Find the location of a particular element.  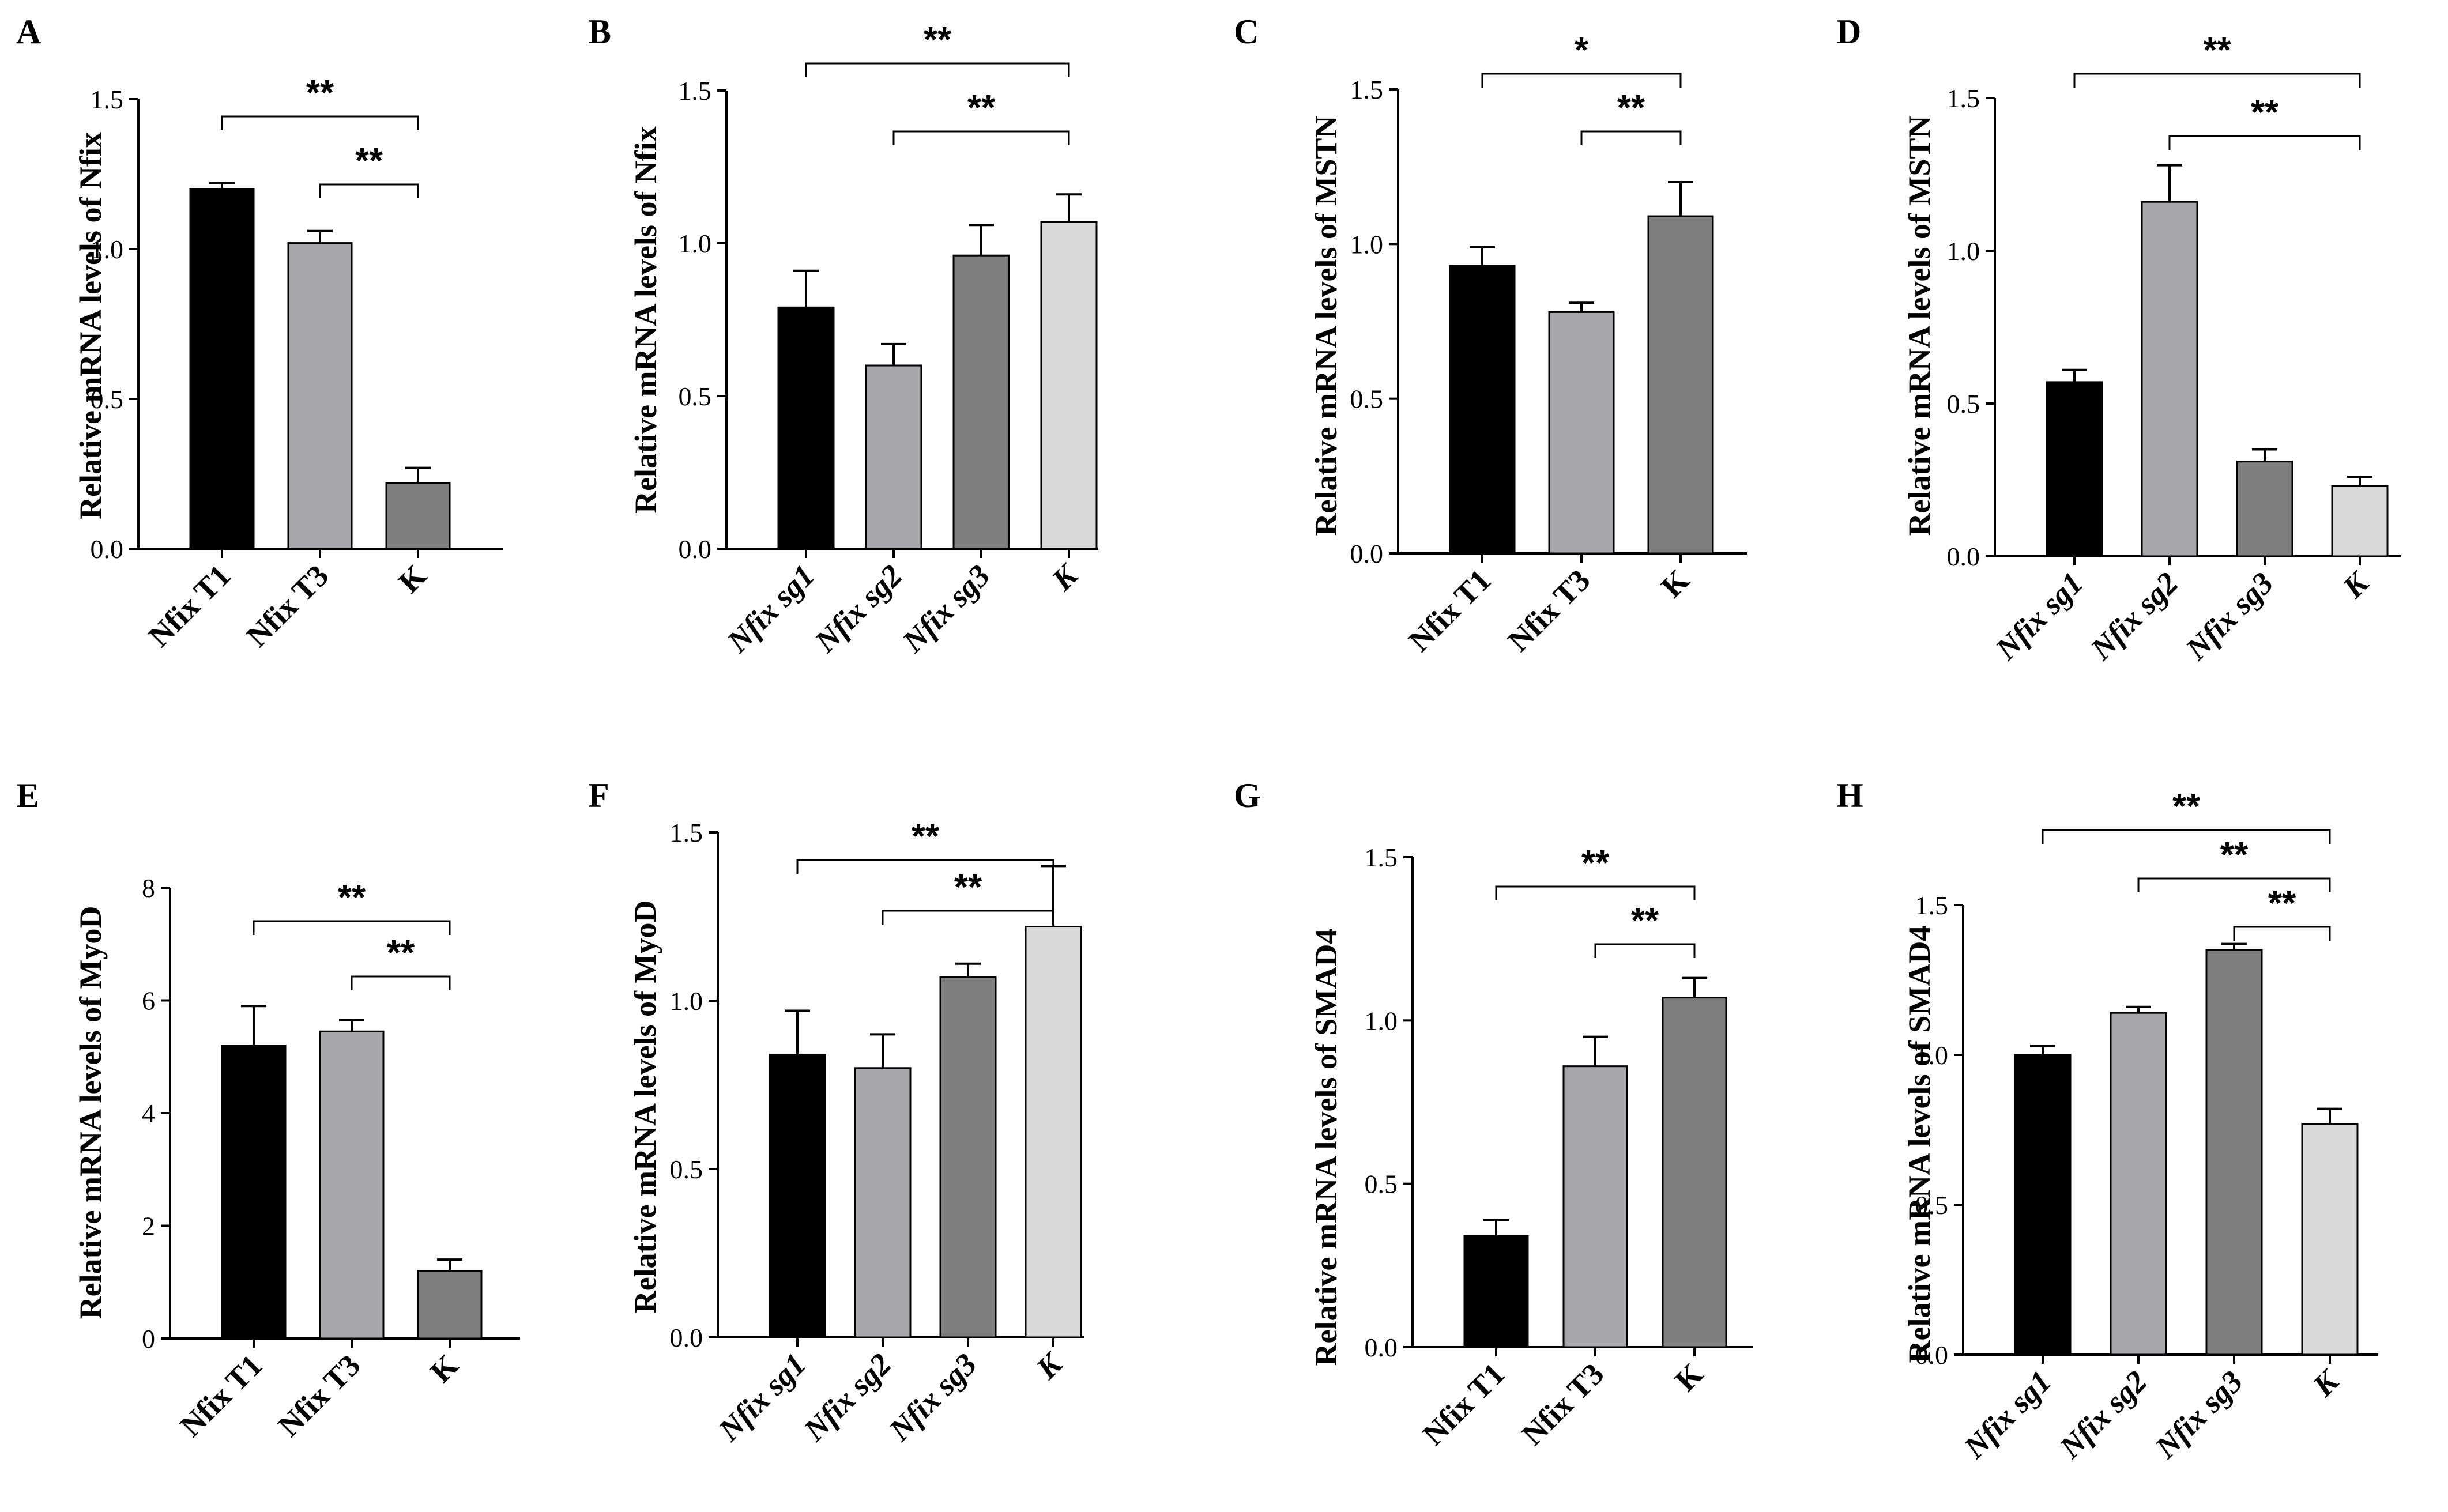

panel-letter: D is located at coordinates (1848, 32).